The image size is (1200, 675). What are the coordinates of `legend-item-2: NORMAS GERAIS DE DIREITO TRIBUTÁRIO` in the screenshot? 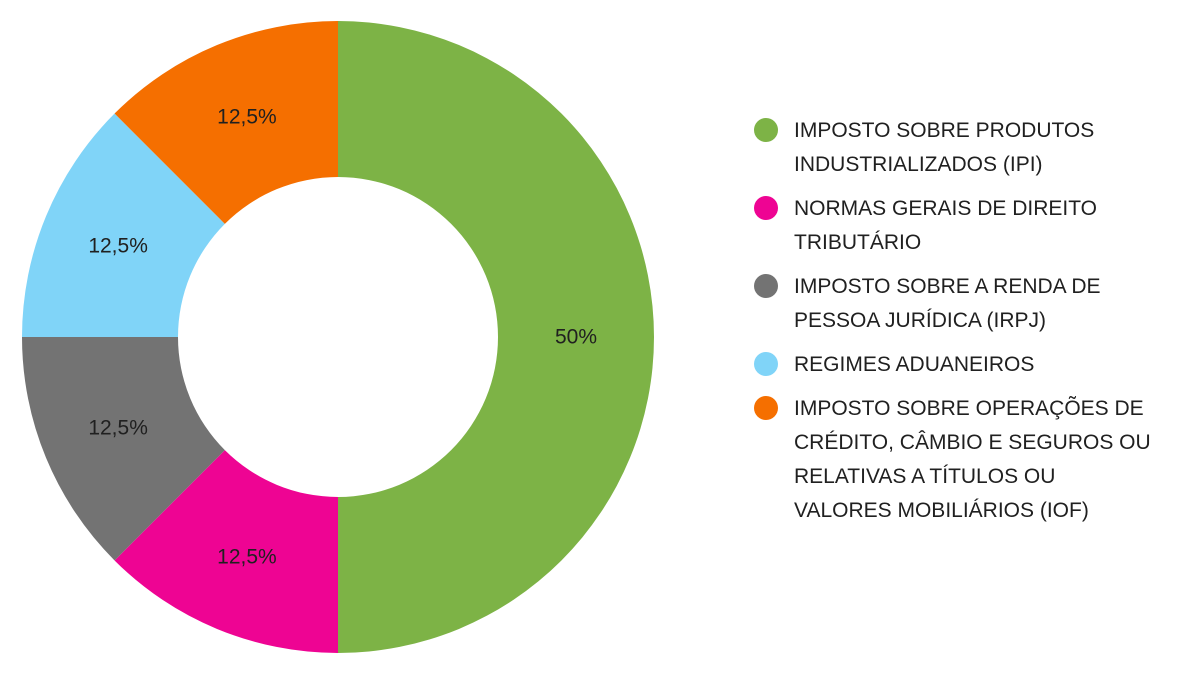 It's located at (964, 226).